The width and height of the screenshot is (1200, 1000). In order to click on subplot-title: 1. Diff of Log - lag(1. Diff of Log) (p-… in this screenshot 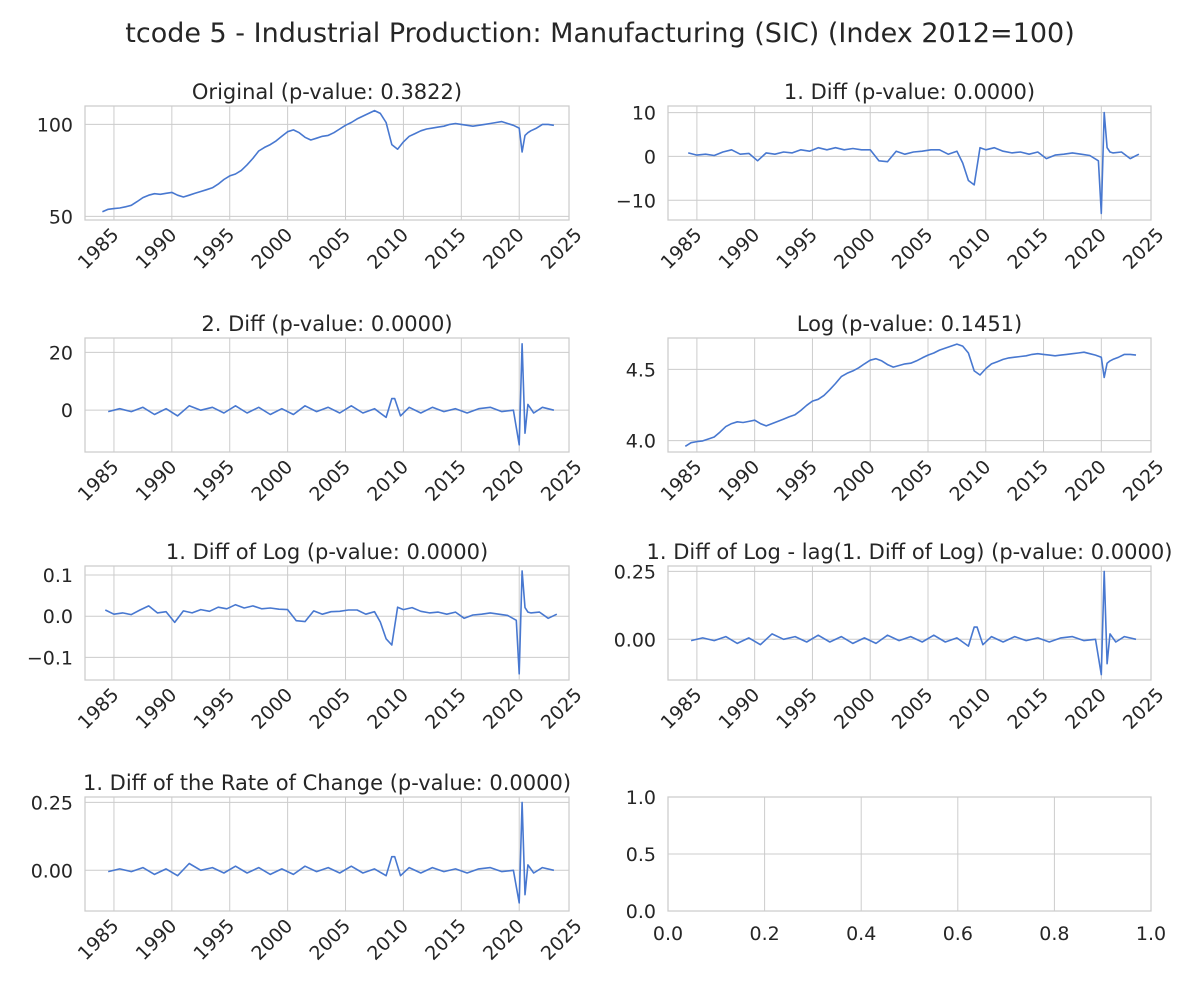, I will do `click(910, 552)`.